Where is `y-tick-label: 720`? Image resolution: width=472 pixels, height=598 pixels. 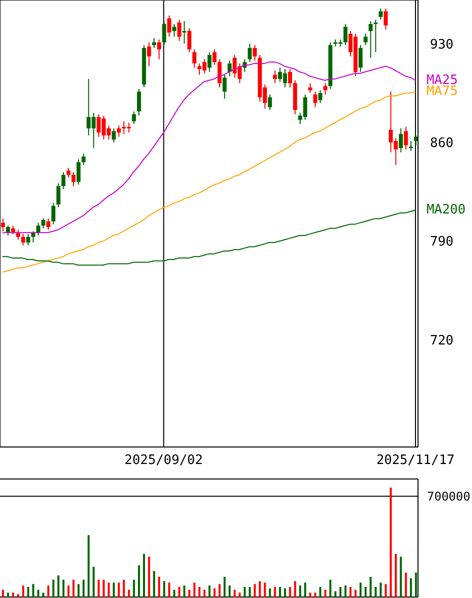 y-tick-label: 720 is located at coordinates (442, 340).